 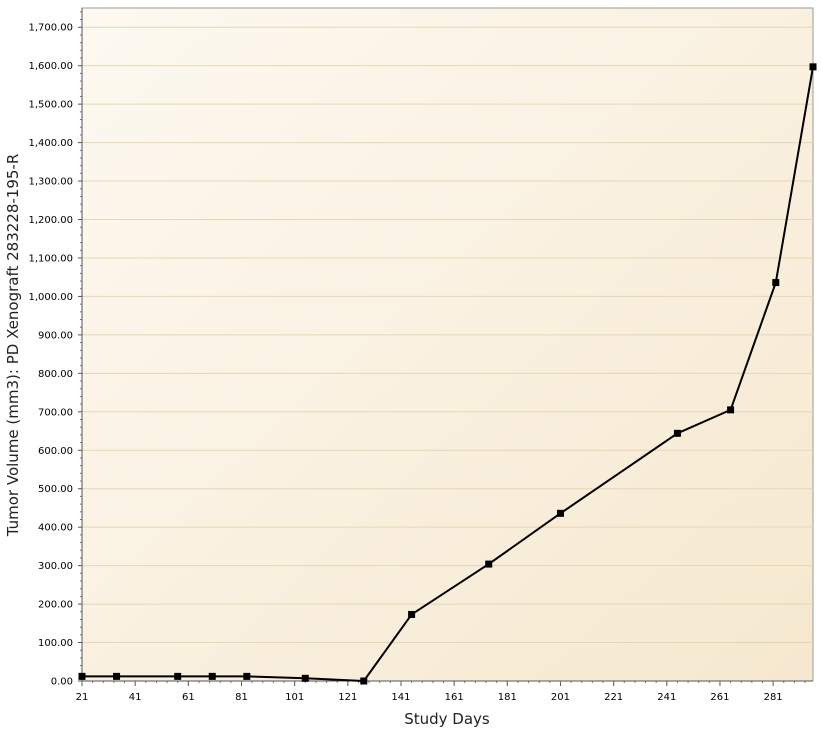 I want to click on y-tick-label: 1,500.00, so click(x=50, y=105).